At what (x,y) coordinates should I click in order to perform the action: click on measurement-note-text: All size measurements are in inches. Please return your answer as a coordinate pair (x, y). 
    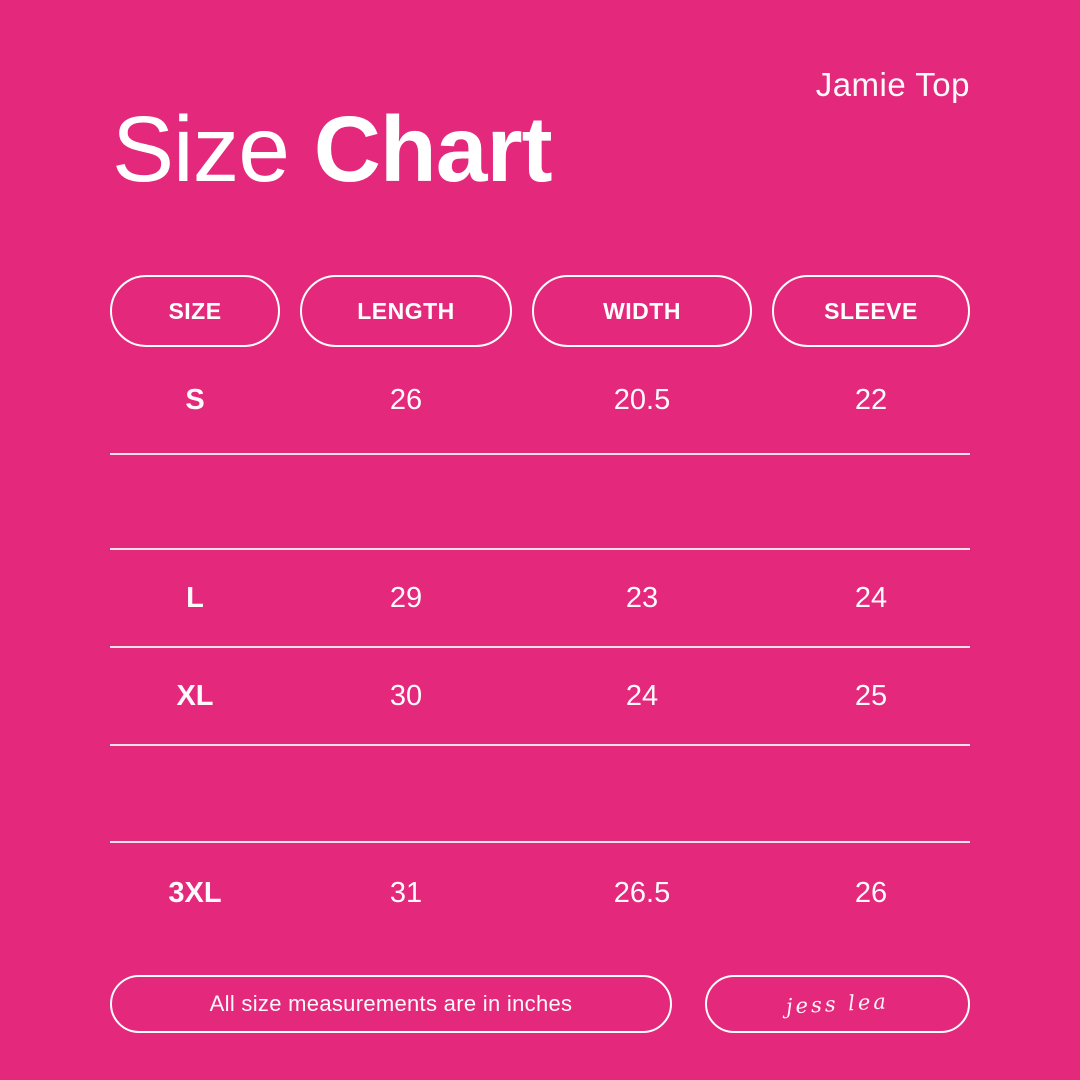
    Looking at the image, I should click on (391, 1003).